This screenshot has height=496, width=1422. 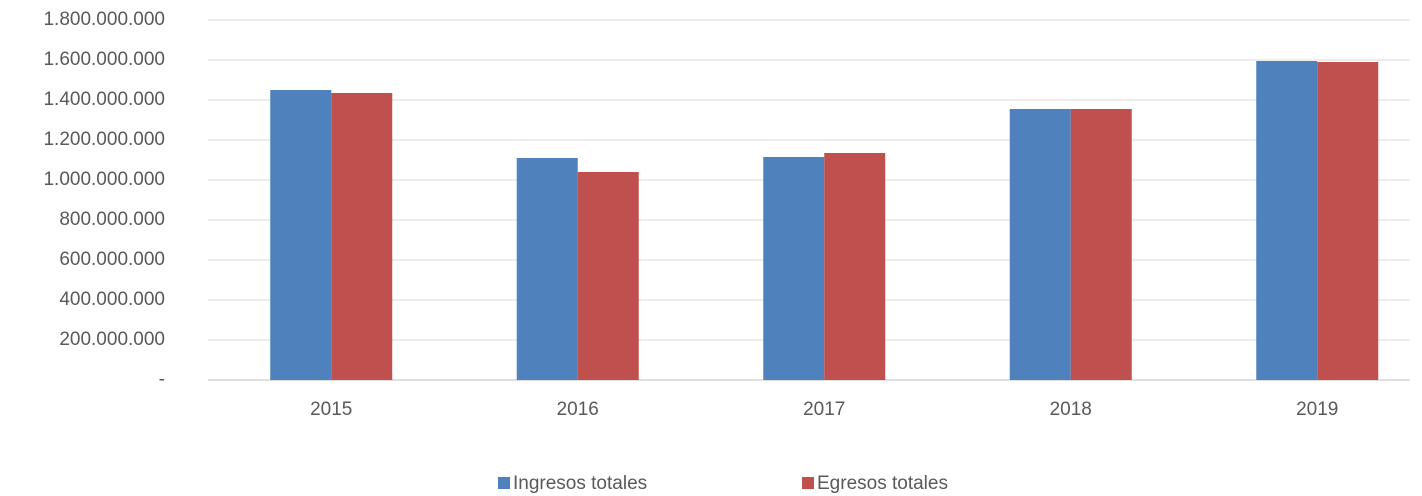 What do you see at coordinates (578, 409) in the screenshot?
I see `x-tick-label: 2016` at bounding box center [578, 409].